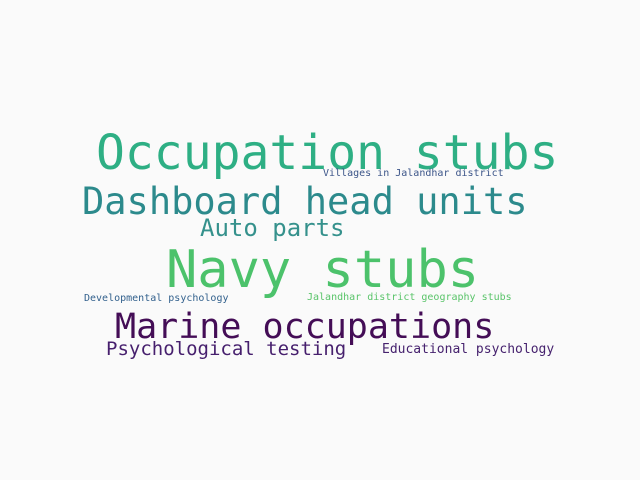 Image resolution: width=640 pixels, height=480 pixels. I want to click on word-educational-psychology: Educational psychology, so click(468, 349).